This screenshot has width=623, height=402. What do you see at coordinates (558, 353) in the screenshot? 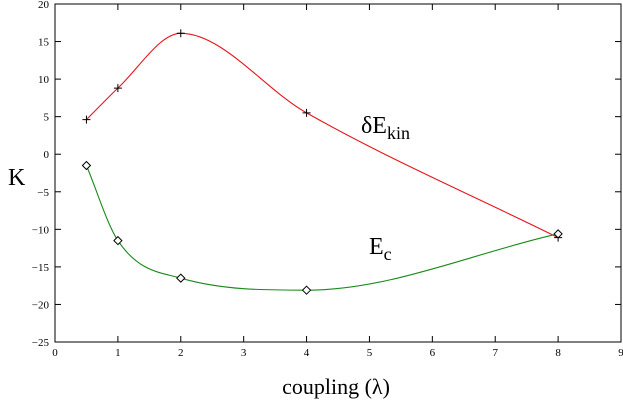
I see `x-tick-label: 8` at bounding box center [558, 353].